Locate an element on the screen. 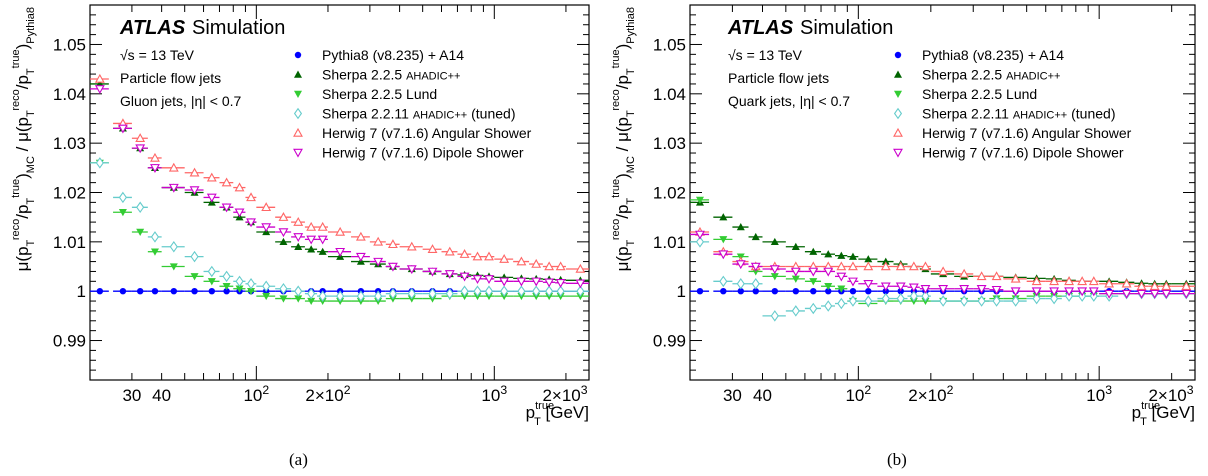 The width and height of the screenshot is (1208, 476). y-tick-label: 0.99 is located at coordinates (669, 341).